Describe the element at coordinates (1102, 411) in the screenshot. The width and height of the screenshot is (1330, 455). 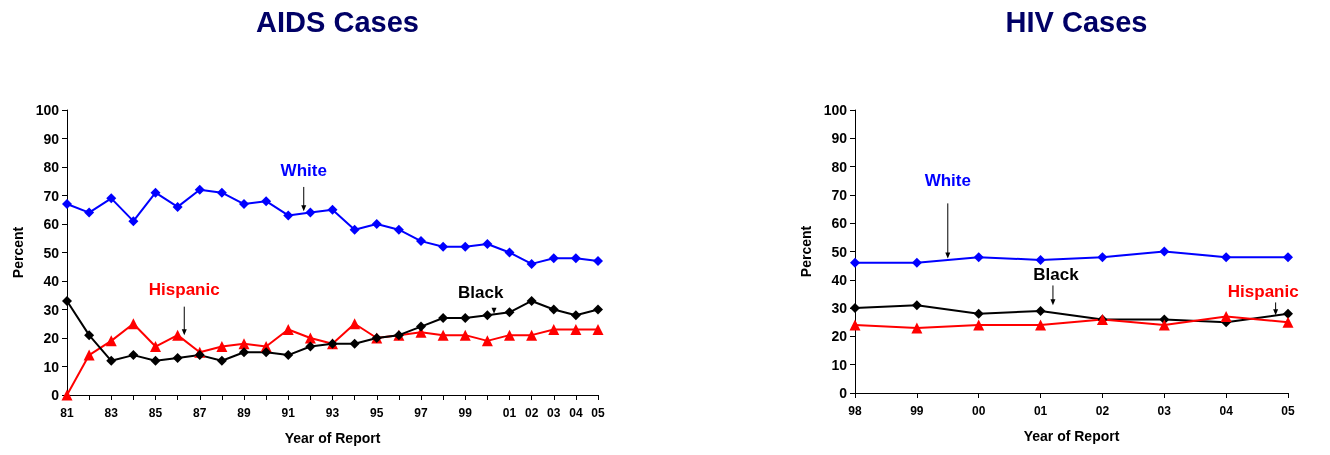
I see `x-tick-label: 02` at that location.